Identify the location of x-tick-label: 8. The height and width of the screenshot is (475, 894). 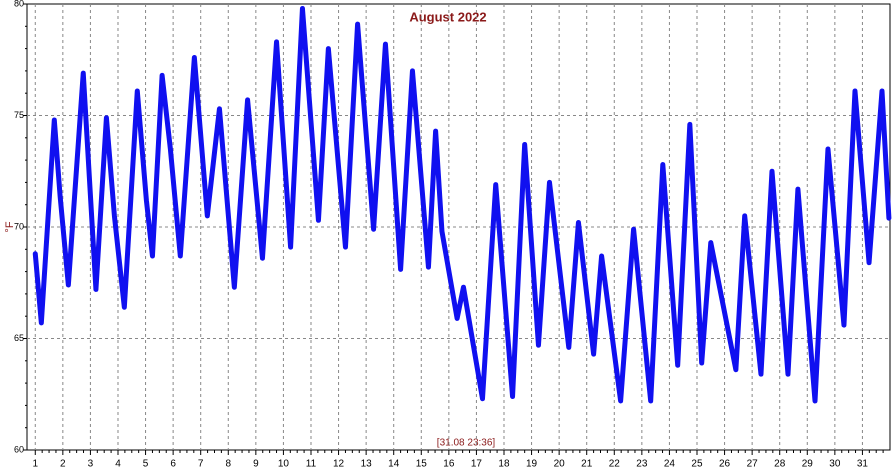
(228, 464).